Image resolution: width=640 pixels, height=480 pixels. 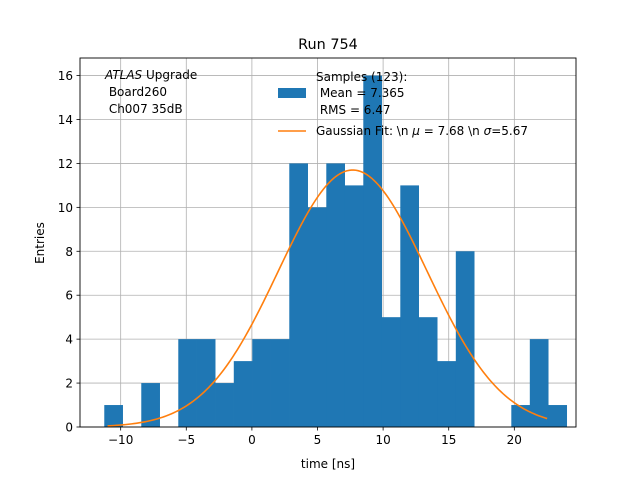 I want to click on x-axis-label: time [ns], so click(x=328, y=464).